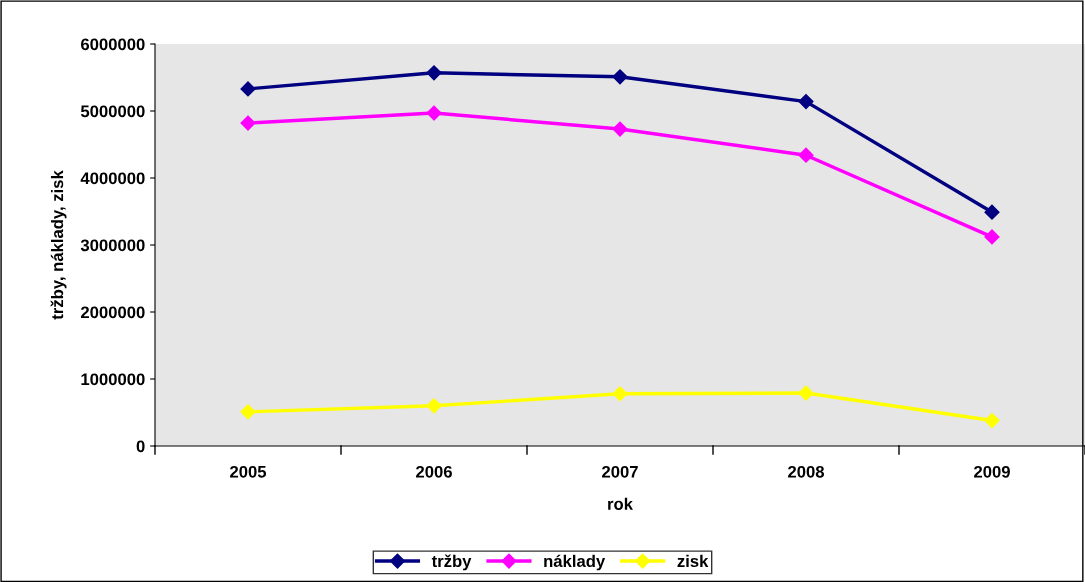 This screenshot has width=1085, height=582. Describe the element at coordinates (620, 471) in the screenshot. I see `x-tick-label: 2007` at that location.